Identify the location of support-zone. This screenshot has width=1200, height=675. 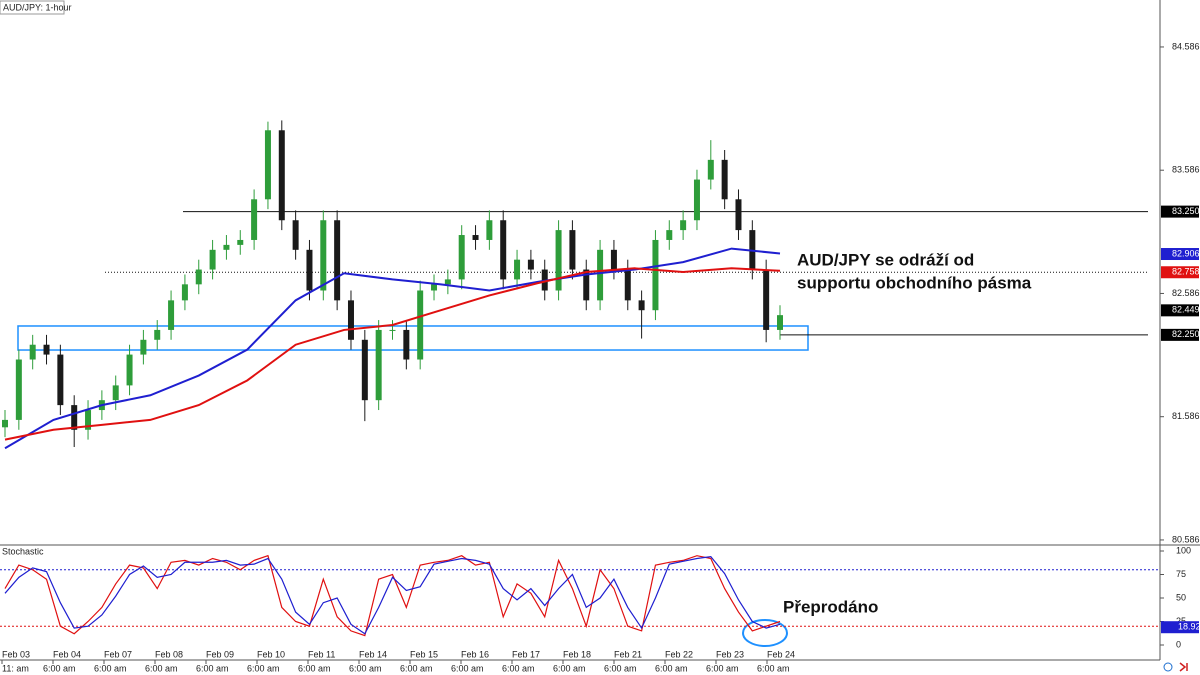
(413, 338).